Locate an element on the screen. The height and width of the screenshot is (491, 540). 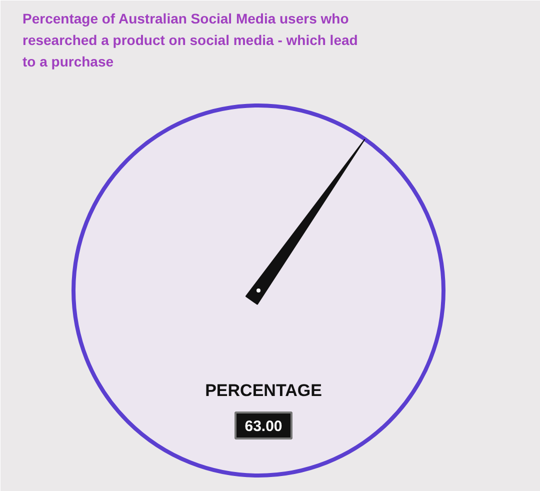
category-label: PERCENTAGE is located at coordinates (263, 390).